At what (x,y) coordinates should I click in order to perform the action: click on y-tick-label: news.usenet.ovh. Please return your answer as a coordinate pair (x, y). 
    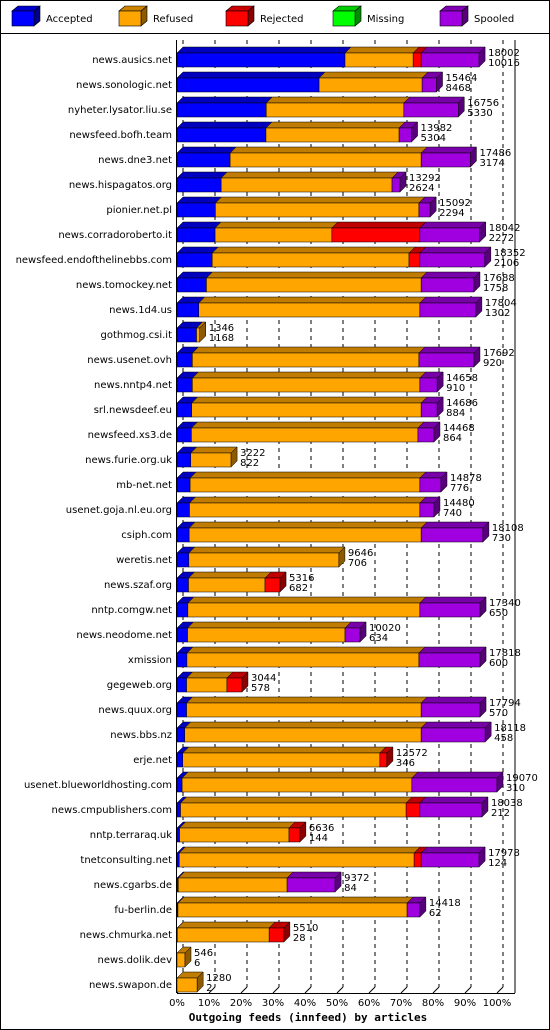
    Looking at the image, I should click on (129, 360).